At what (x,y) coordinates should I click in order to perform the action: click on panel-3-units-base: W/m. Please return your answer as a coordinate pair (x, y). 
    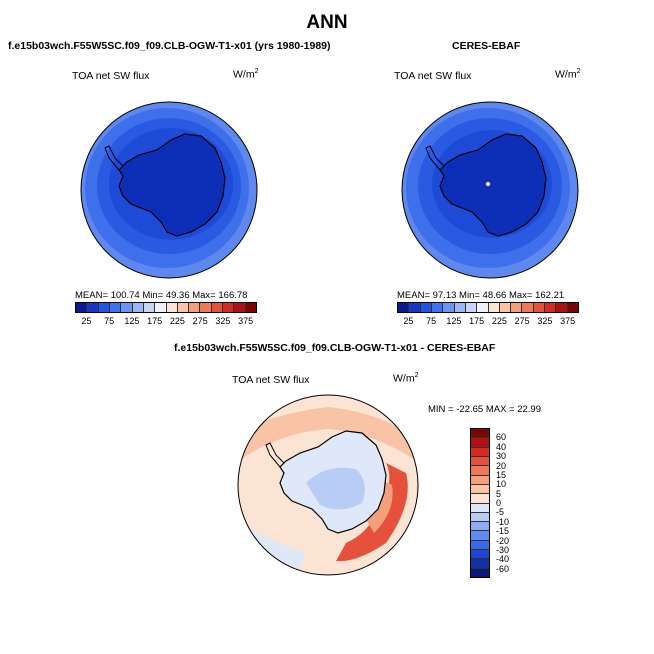
    Looking at the image, I should click on (404, 378).